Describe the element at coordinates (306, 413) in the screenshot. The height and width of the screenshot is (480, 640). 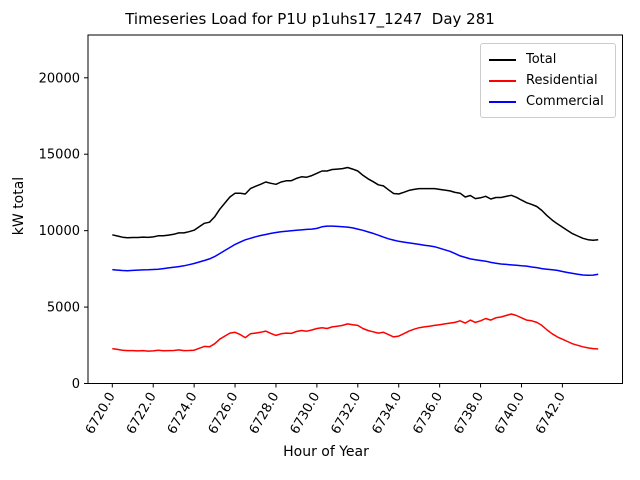
I see `x-tick-label: 6730.0` at that location.